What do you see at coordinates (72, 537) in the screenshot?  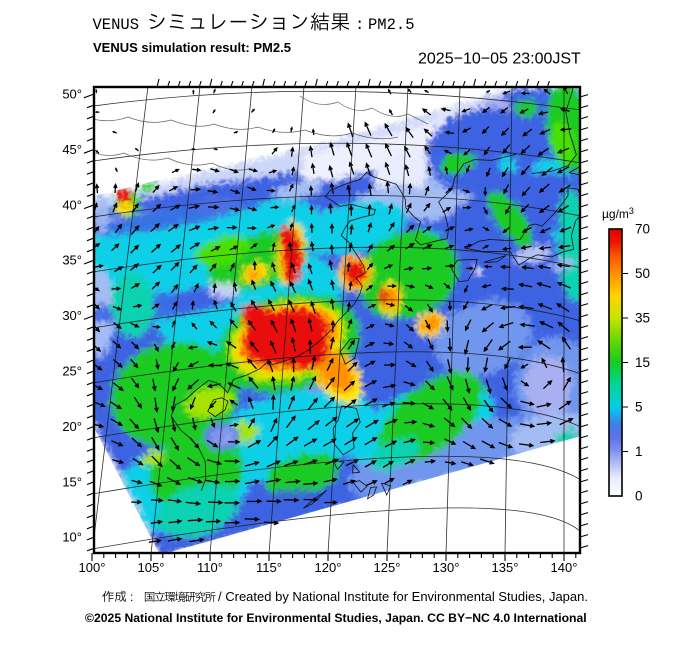 I see `svg-text: 10°` at bounding box center [72, 537].